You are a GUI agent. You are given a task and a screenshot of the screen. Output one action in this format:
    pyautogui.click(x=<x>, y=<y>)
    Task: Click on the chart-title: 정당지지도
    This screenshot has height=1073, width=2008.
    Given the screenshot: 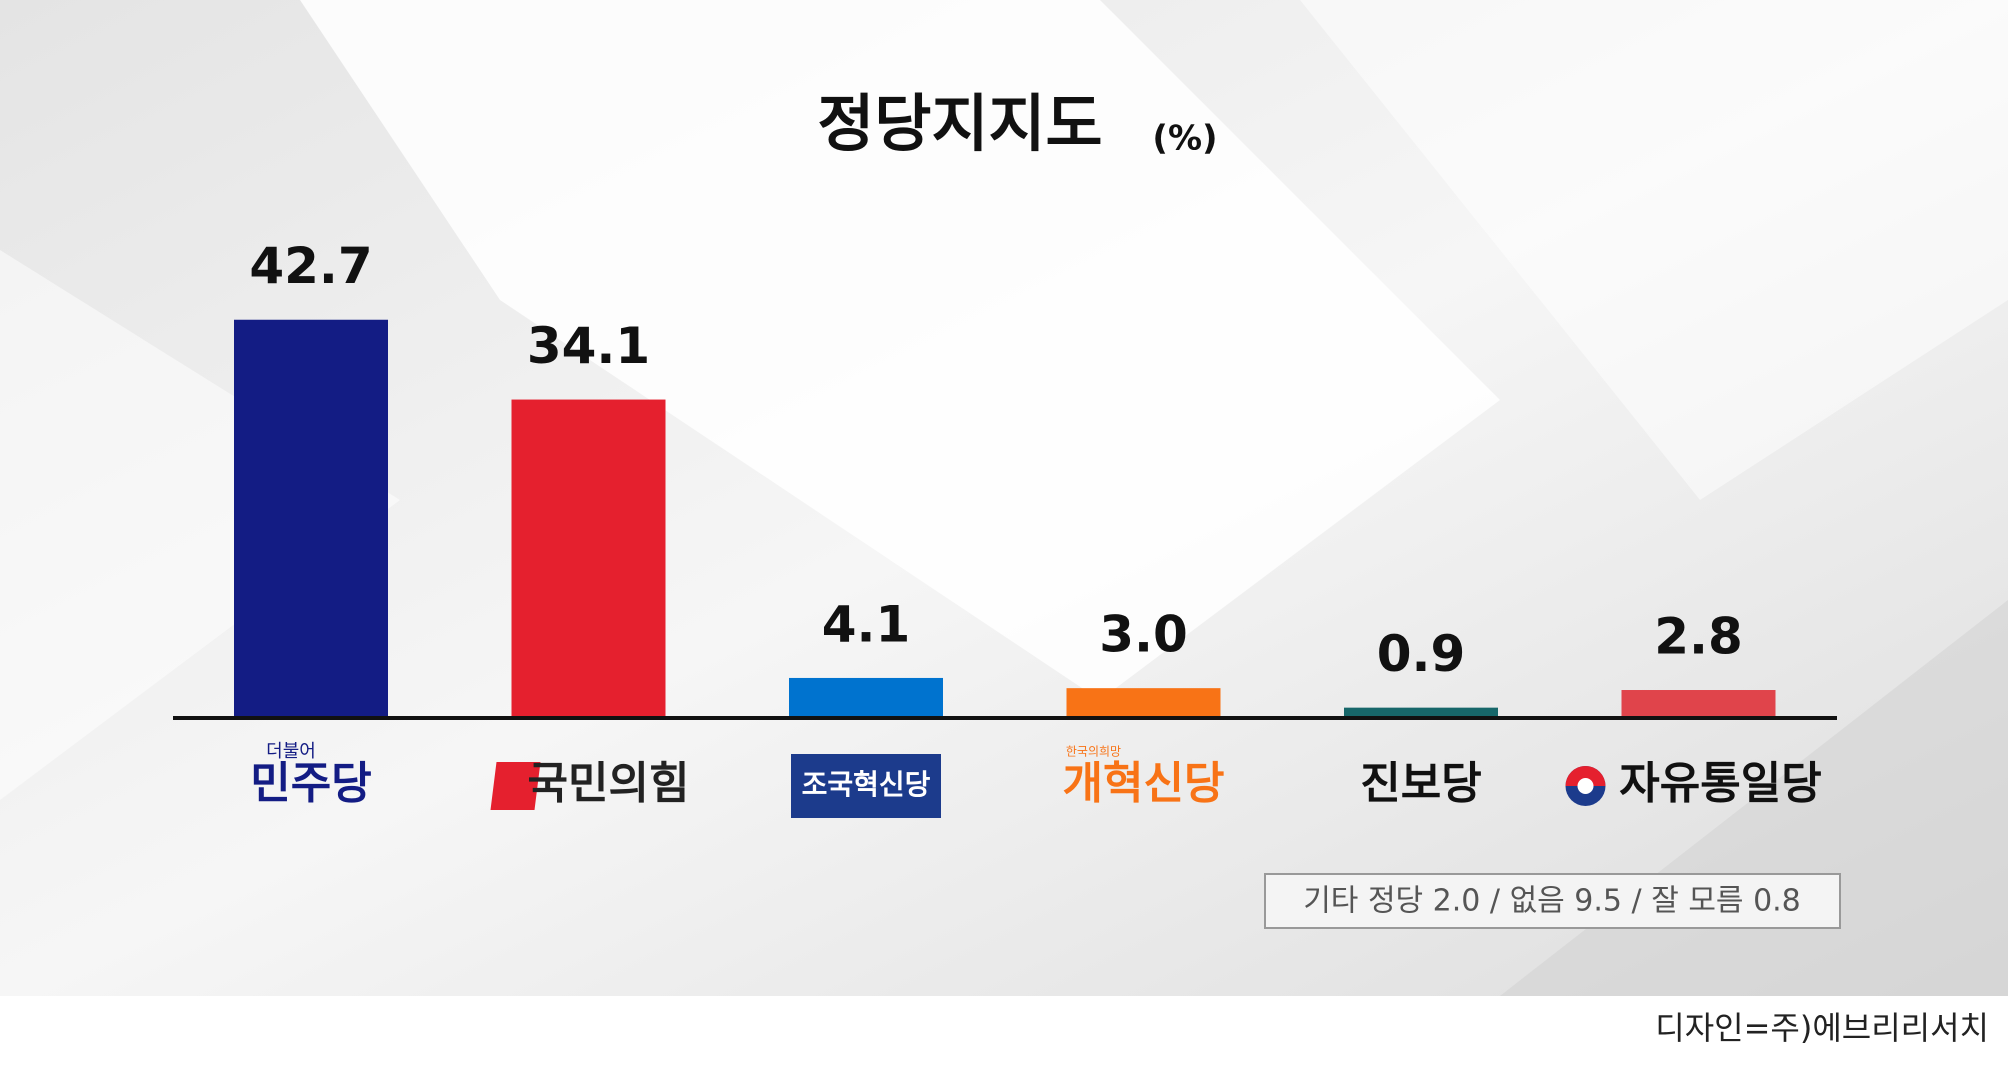 What is the action you would take?
    pyautogui.click(x=959, y=123)
    